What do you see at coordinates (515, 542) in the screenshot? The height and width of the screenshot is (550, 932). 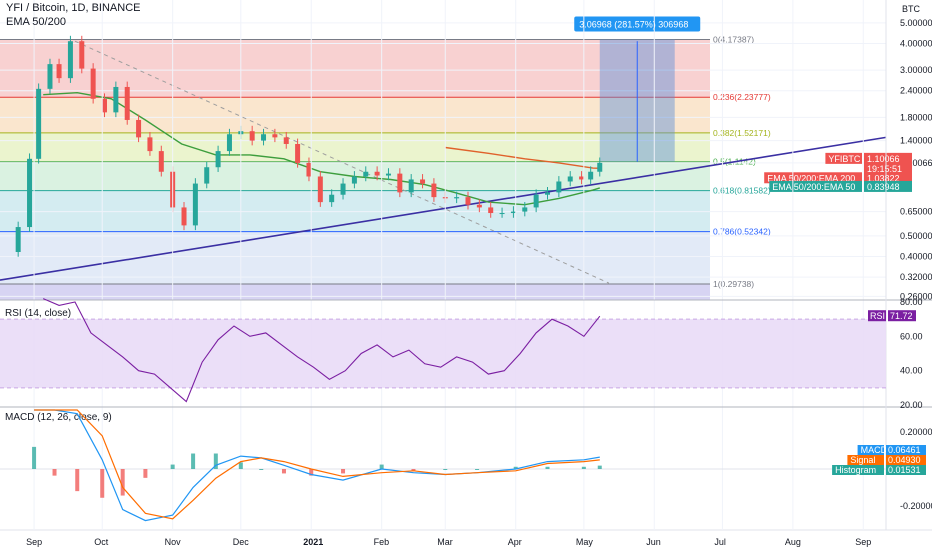 I see `time-axis-tick: Apr` at bounding box center [515, 542].